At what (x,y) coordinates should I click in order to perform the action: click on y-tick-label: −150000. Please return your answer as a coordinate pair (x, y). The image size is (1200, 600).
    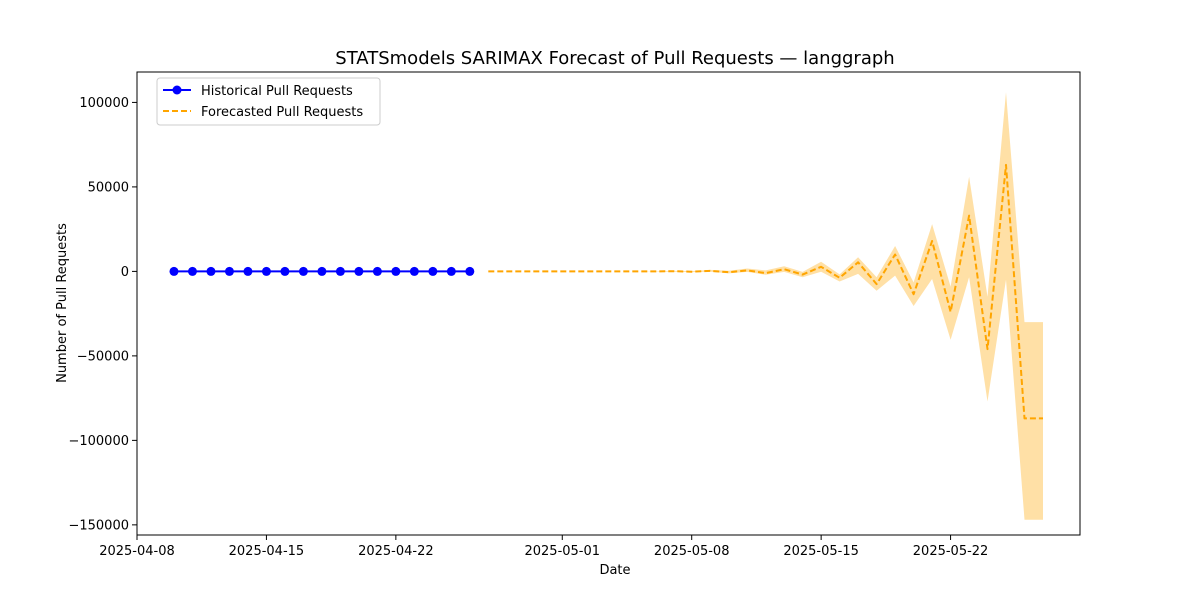
    Looking at the image, I should click on (98, 525).